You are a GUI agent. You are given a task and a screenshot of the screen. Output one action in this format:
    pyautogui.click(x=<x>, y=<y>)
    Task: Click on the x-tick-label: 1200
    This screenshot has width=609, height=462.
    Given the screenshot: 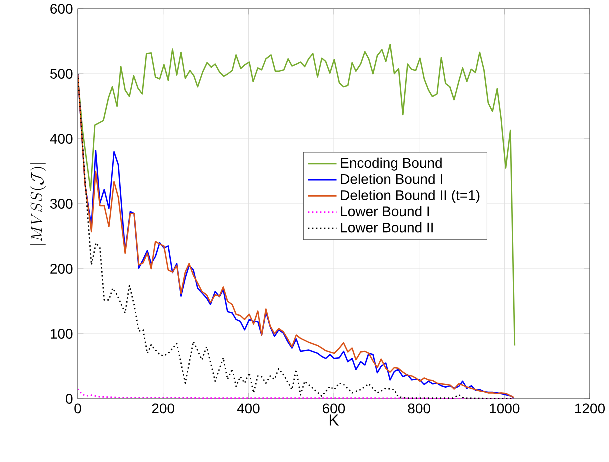 What is the action you would take?
    pyautogui.click(x=591, y=409)
    